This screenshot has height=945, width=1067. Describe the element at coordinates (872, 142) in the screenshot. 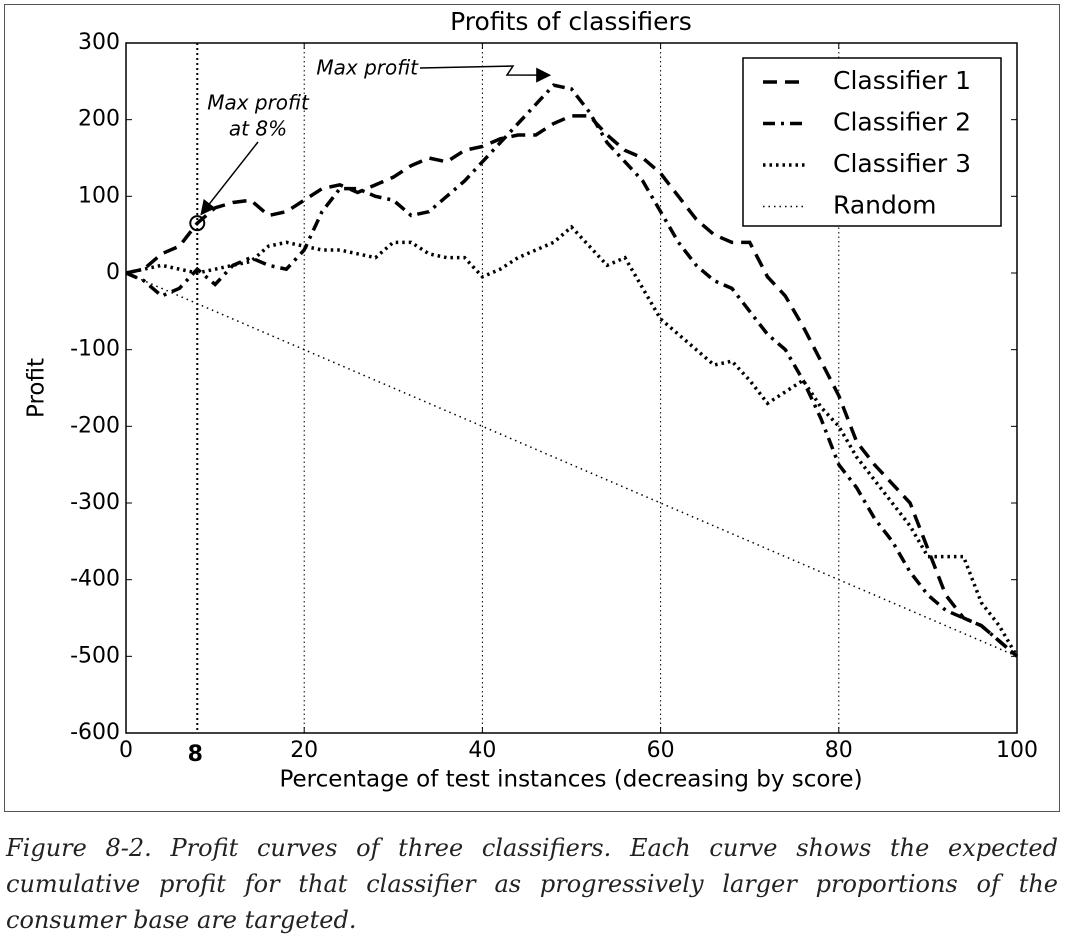

I see `legend-box` at that location.